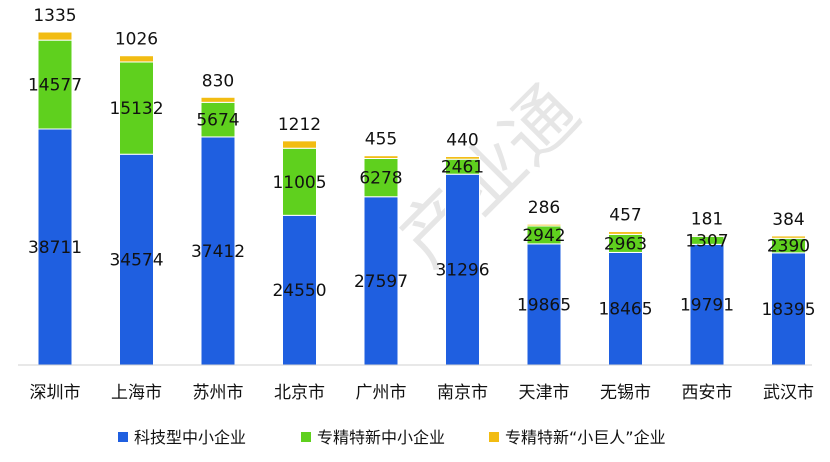  Describe the element at coordinates (136, 393) in the screenshot. I see `category-label-1: 上海市` at that location.